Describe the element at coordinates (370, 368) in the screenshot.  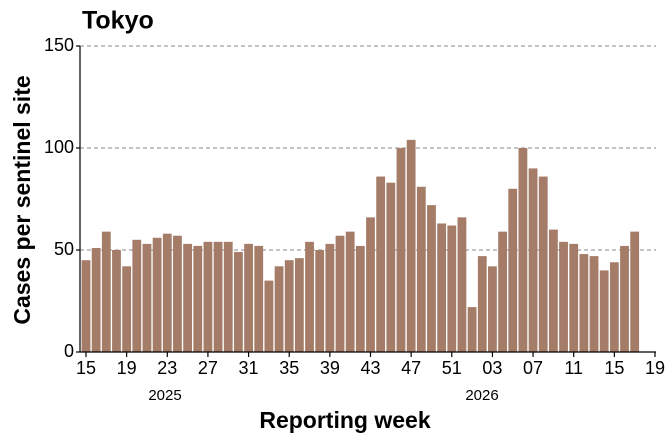
I see `x-tick-label: 43` at that location.